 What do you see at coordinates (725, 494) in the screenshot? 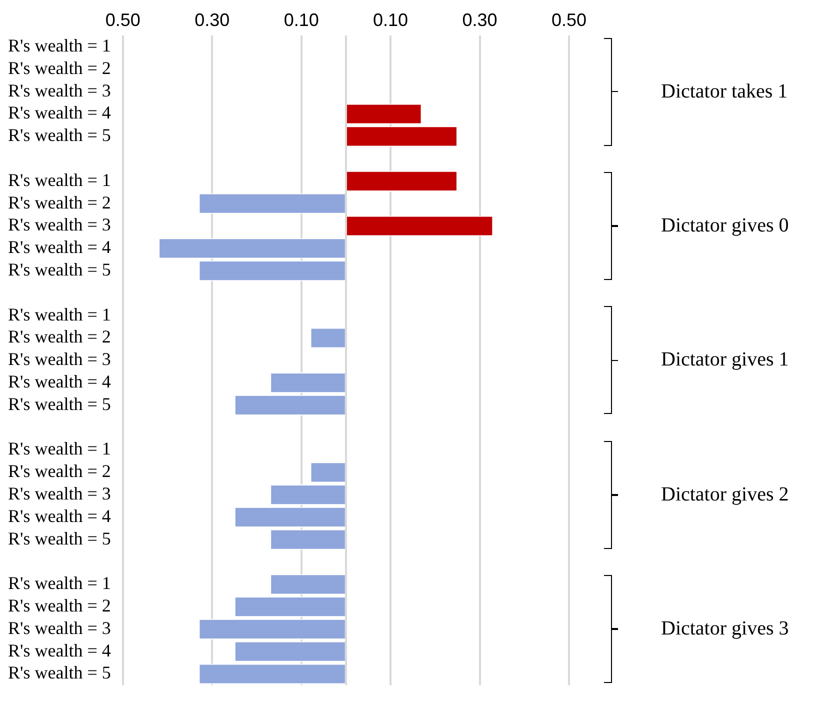
I see `text: Dictator gives 2` at bounding box center [725, 494].